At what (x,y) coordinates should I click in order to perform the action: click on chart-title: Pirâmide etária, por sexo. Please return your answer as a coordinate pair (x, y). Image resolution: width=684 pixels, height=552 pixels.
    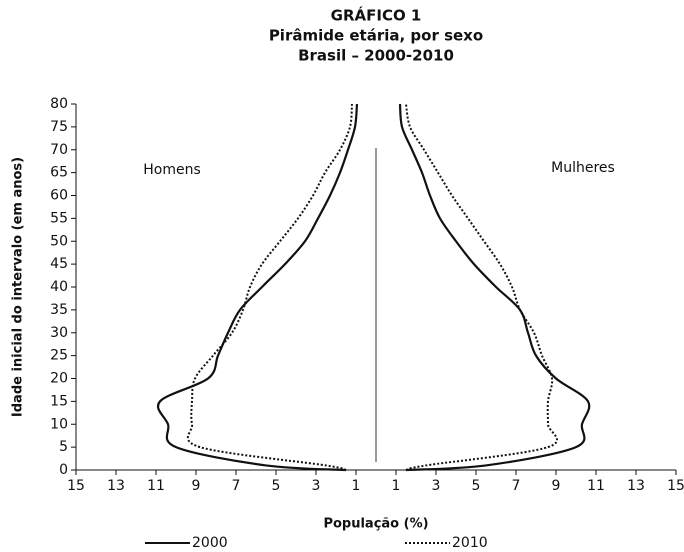
    Looking at the image, I should click on (376, 36).